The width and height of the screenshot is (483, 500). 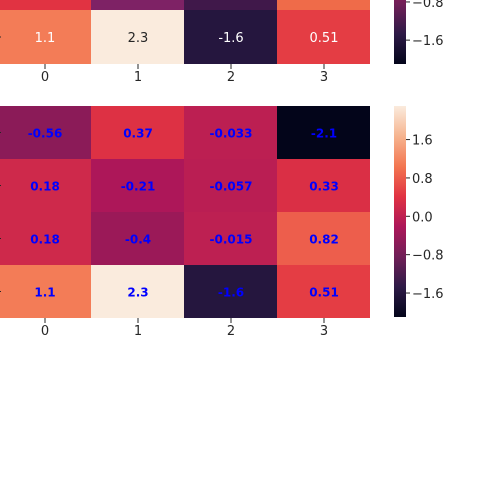 What do you see at coordinates (419, 32) in the screenshot?
I see `colorbar-top: −0.8 −1.6` at bounding box center [419, 32].